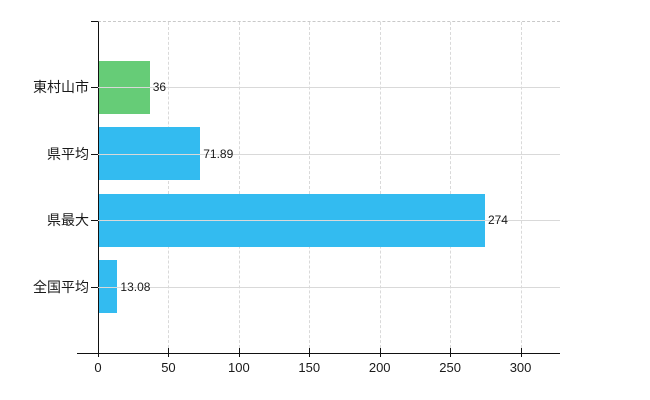 The image size is (650, 400). I want to click on bar-value-label: 13.08, so click(135, 286).